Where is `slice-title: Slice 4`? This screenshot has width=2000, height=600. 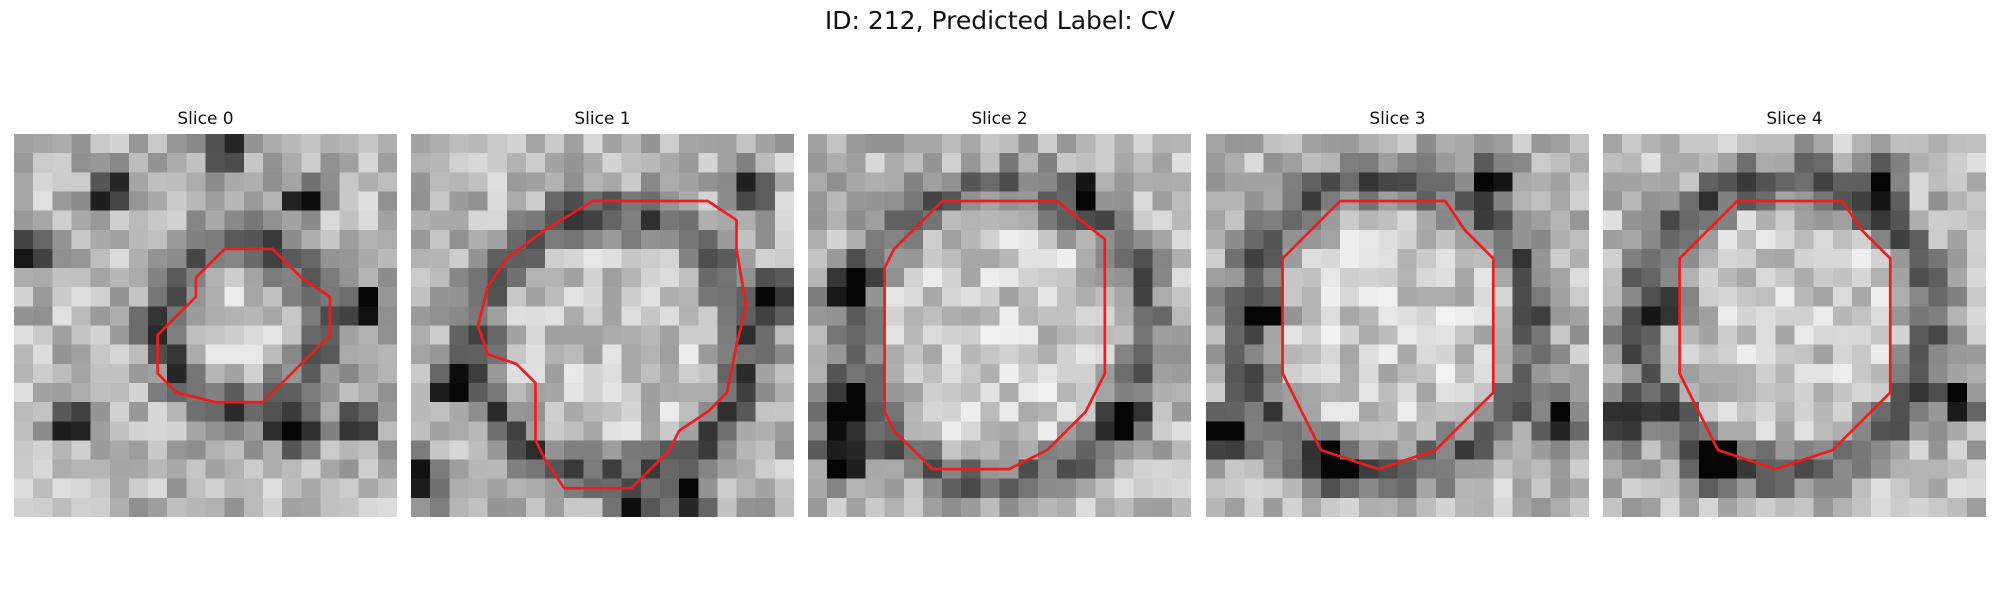
slice-title: Slice 4 is located at coordinates (1794, 119).